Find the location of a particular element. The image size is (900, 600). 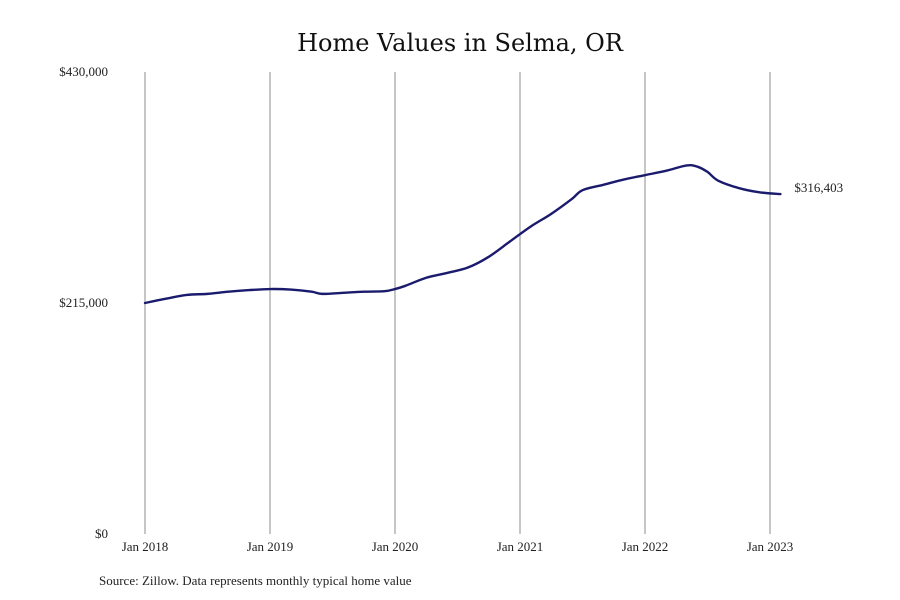

x-tick-label: Jan 2020 is located at coordinates (395, 546).